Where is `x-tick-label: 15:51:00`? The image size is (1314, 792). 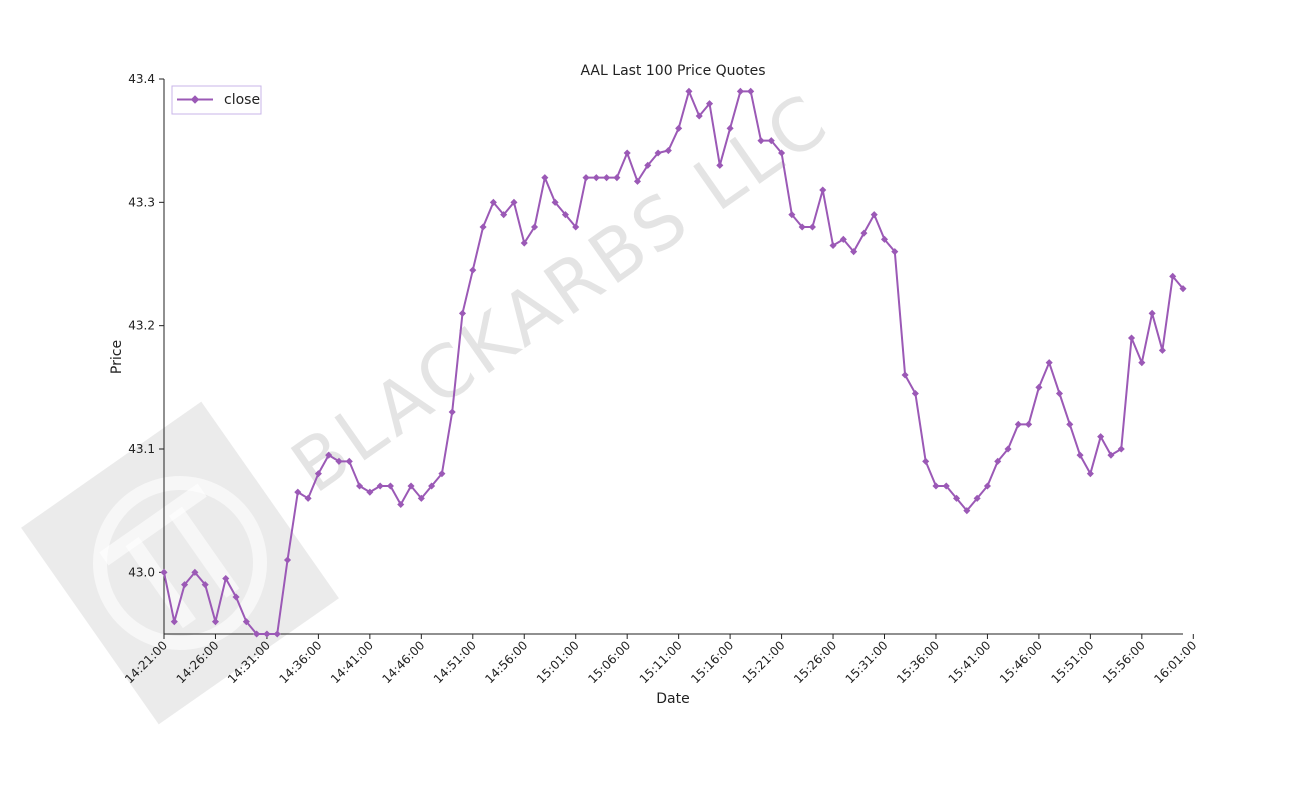 x-tick-label: 15:51:00 is located at coordinates (1072, 662).